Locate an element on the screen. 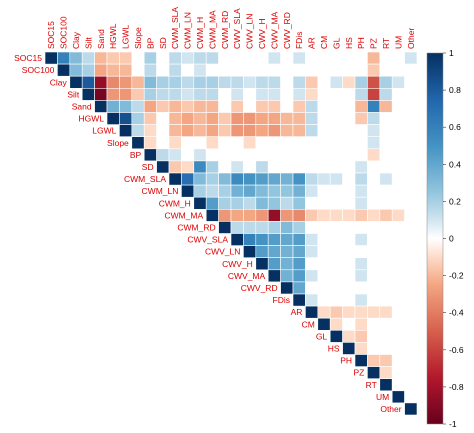  cell-clay-silt is located at coordinates (88, 82).